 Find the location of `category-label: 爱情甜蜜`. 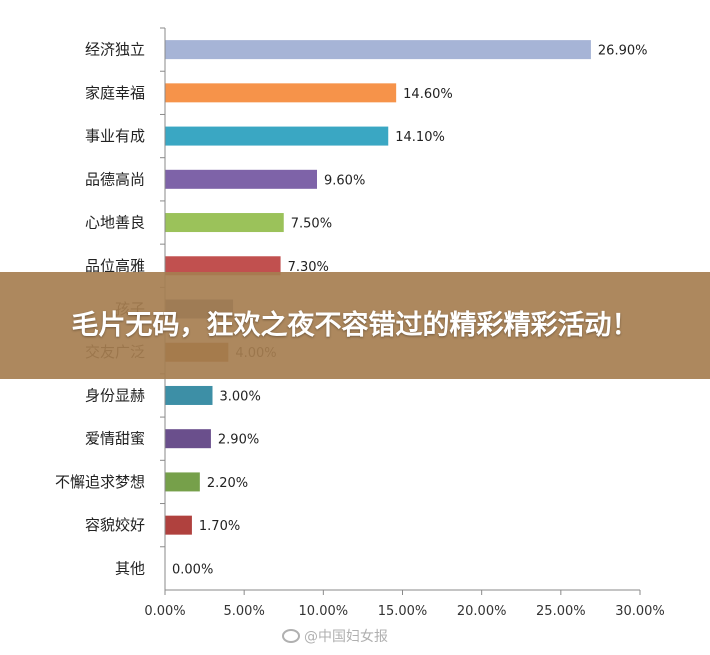

category-label: 爱情甜蜜 is located at coordinates (115, 439).